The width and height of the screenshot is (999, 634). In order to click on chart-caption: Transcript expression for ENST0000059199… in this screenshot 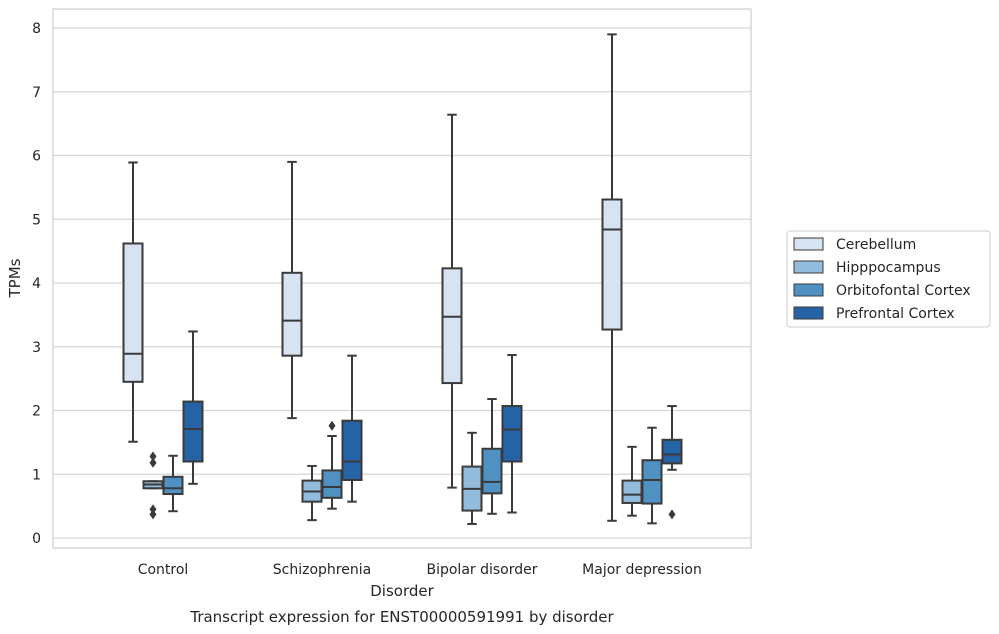, I will do `click(401, 617)`.